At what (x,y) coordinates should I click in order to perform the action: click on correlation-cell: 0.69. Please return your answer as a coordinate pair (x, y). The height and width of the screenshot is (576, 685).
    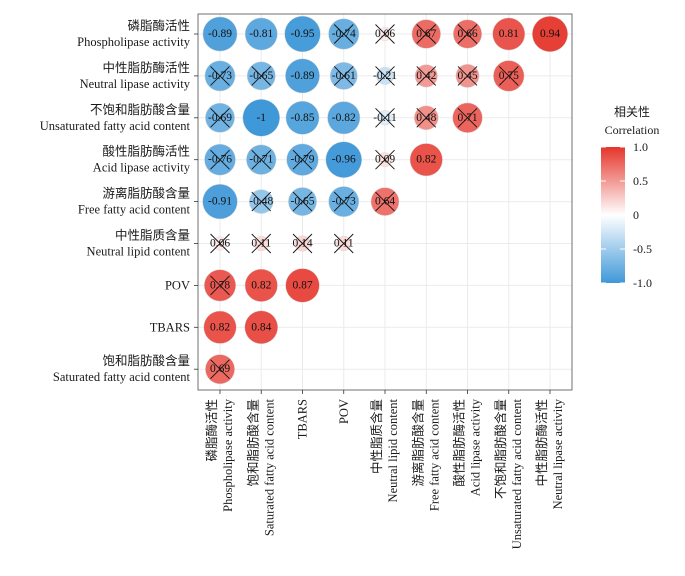
    Looking at the image, I should click on (220, 369).